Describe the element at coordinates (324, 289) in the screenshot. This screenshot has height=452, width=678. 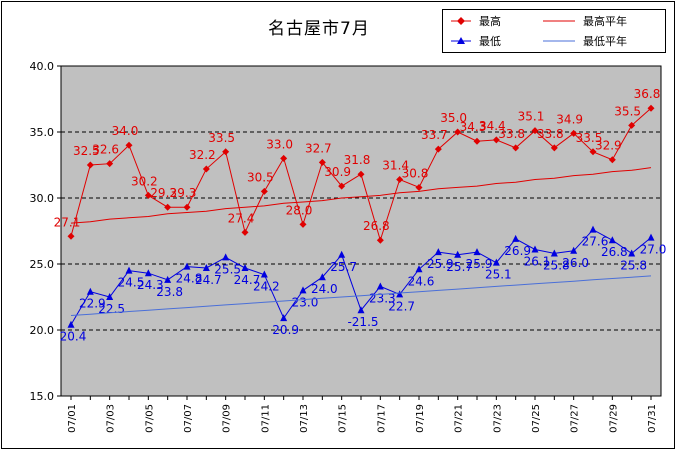
I see `data-label: 24.0` at that location.